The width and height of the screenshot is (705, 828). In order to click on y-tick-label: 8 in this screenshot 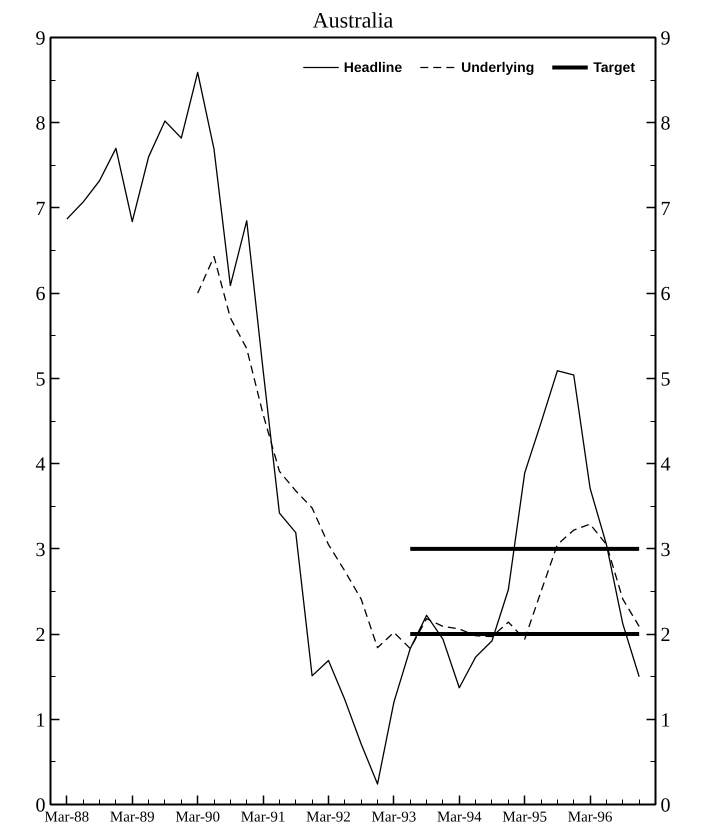, I will do `click(41, 123)`.